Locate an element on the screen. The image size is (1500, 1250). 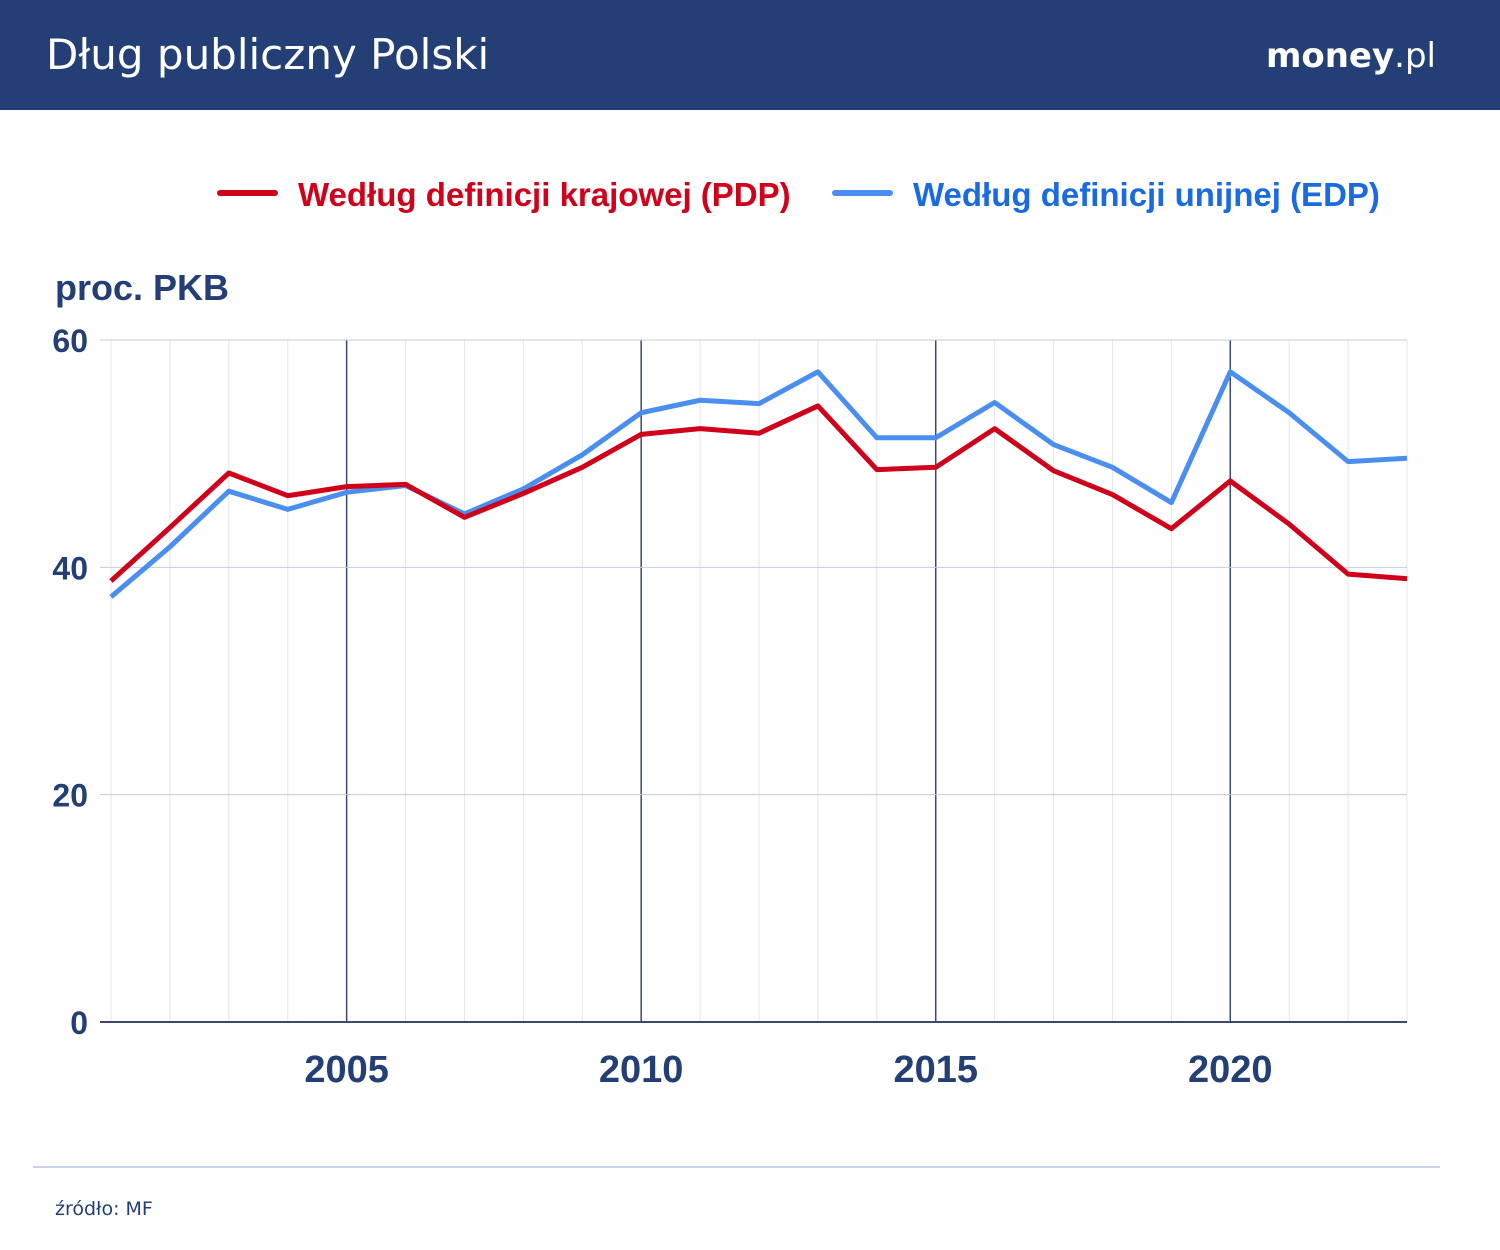
y-tick-label: 0 is located at coordinates (79, 1023).